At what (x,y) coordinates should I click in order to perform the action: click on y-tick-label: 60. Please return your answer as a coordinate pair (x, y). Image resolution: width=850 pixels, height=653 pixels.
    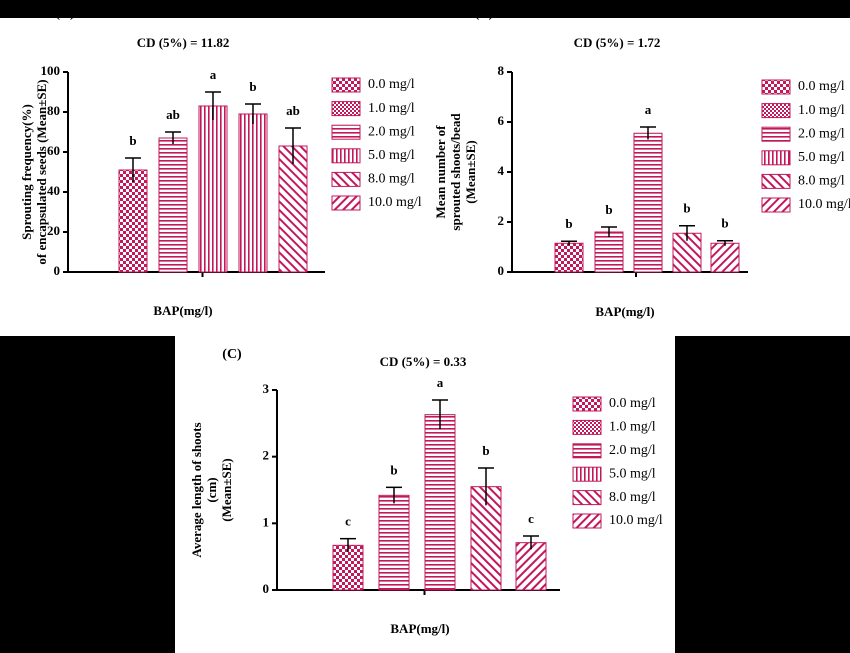
    Looking at the image, I should click on (53, 150).